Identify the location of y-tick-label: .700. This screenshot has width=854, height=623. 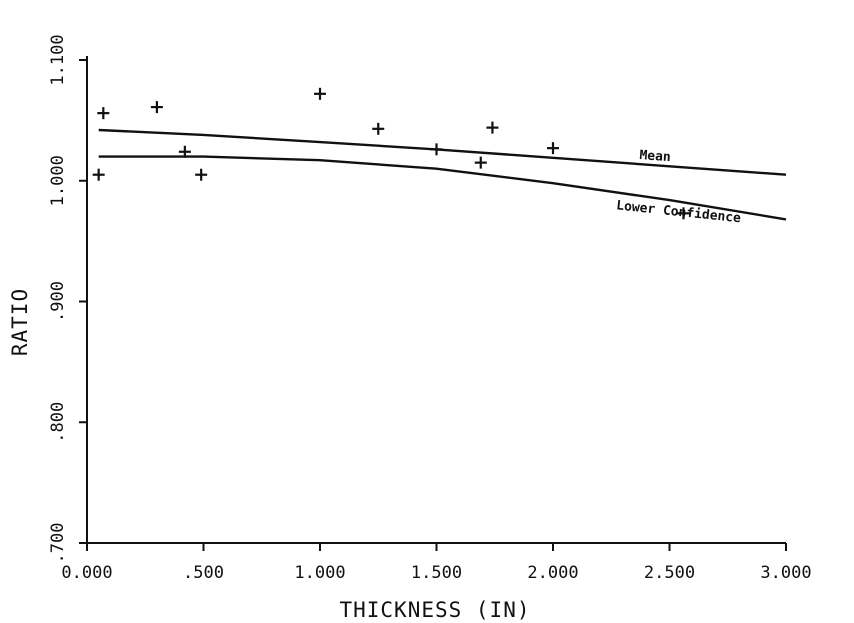
(58, 543).